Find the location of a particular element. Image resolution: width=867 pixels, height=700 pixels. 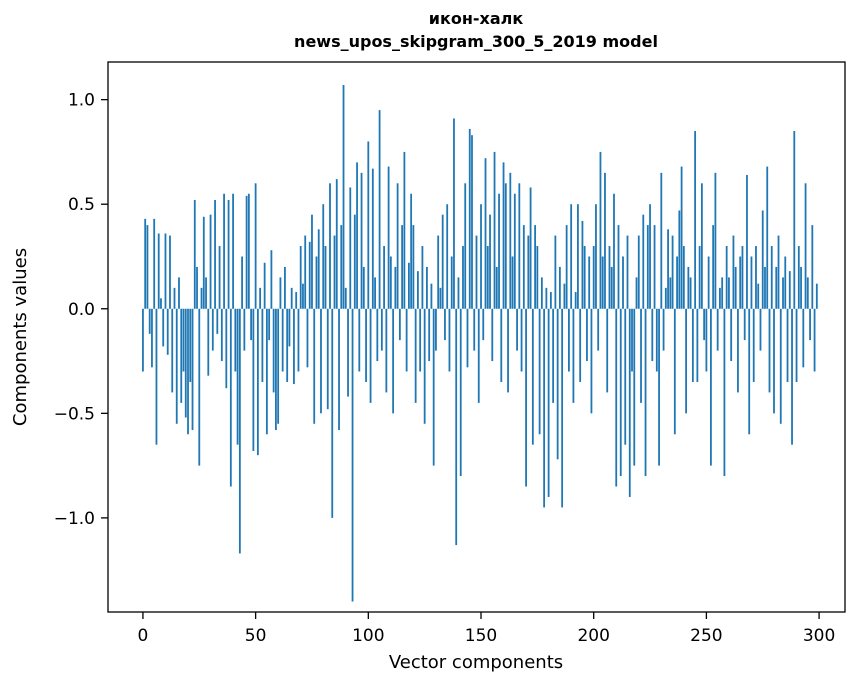

x-tick-label: 150 is located at coordinates (481, 636).